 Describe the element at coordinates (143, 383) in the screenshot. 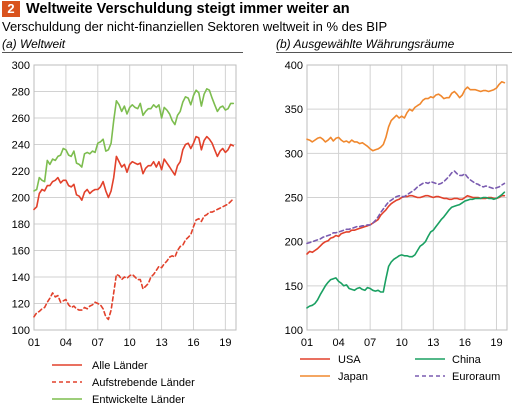

I see `legend-label: Aufstrebende Länder` at that location.